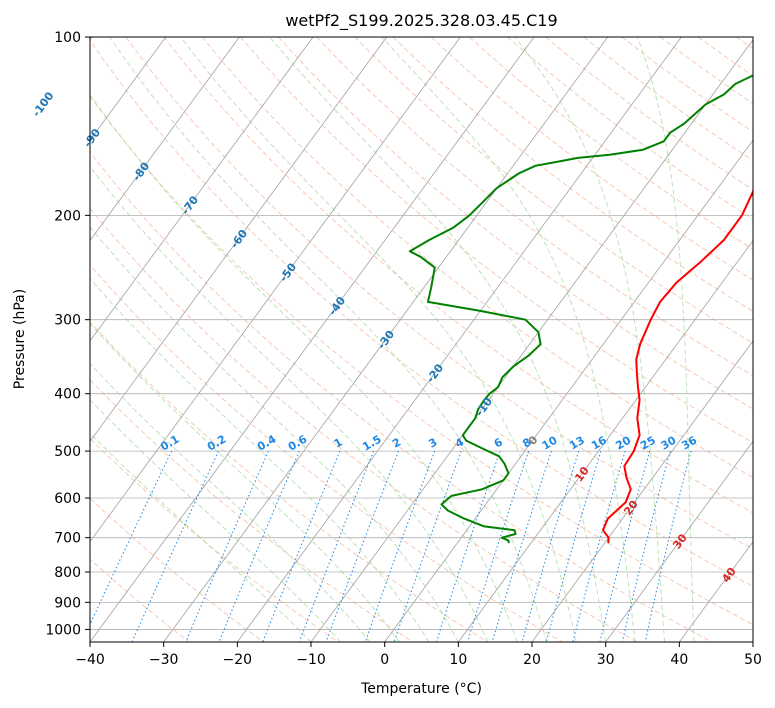  I want to click on x-tick-label: 50, so click(753, 660).